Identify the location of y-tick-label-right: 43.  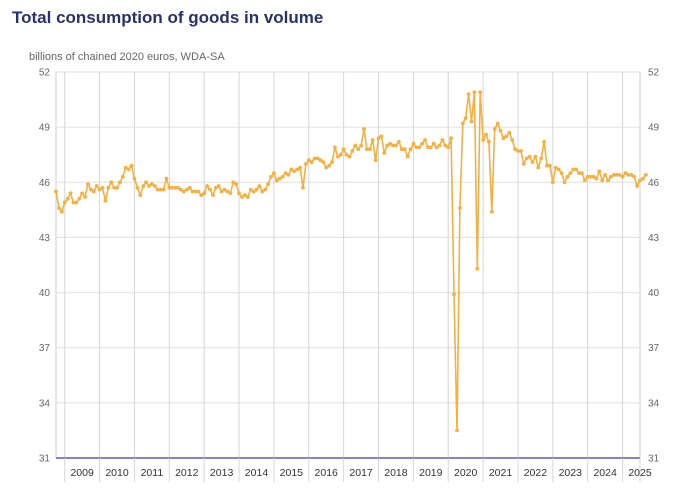
(654, 238).